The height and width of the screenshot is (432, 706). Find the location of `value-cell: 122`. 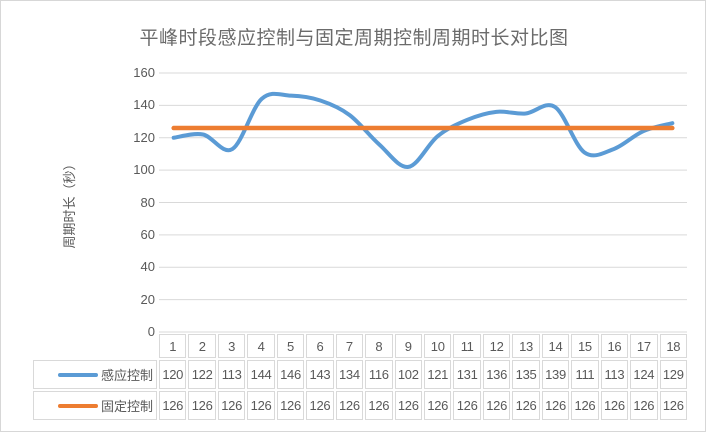

value-cell: 122 is located at coordinates (202, 374).